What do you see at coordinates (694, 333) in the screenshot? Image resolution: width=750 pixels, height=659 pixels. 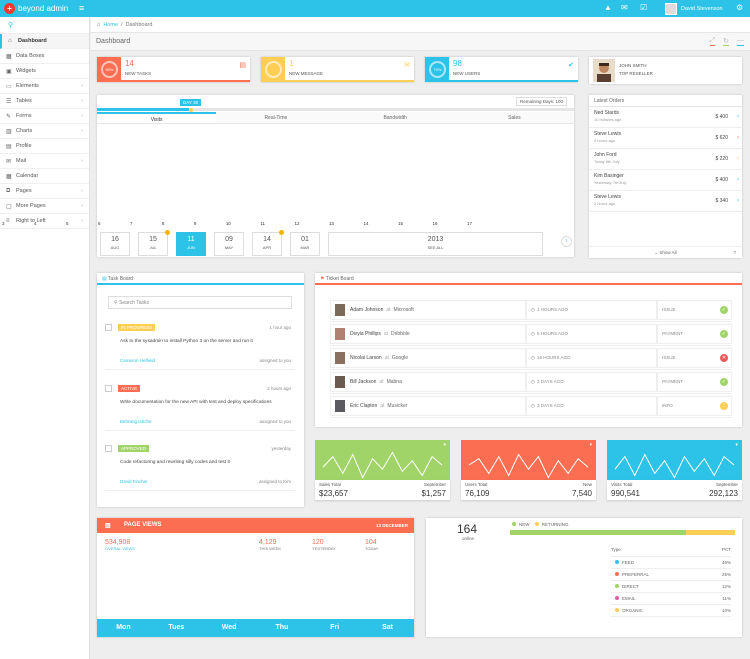 I see `ticket-type: PAYMENT ✓` at bounding box center [694, 333].